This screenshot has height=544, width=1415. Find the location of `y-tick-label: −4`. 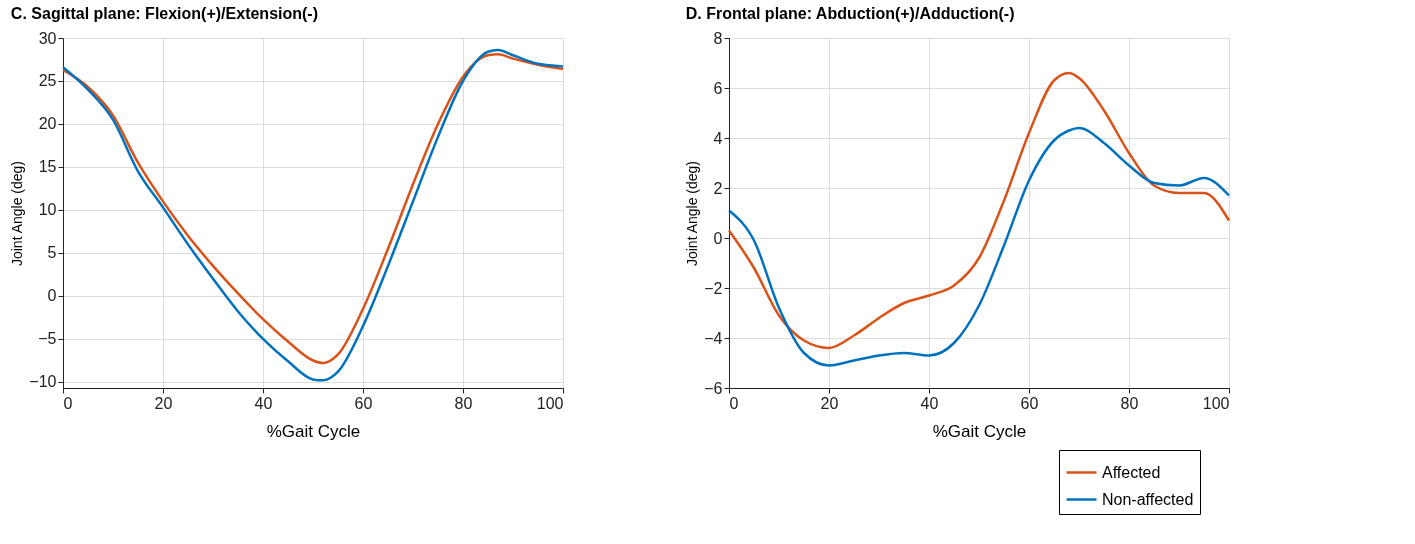

y-tick-label: −4 is located at coordinates (713, 338).